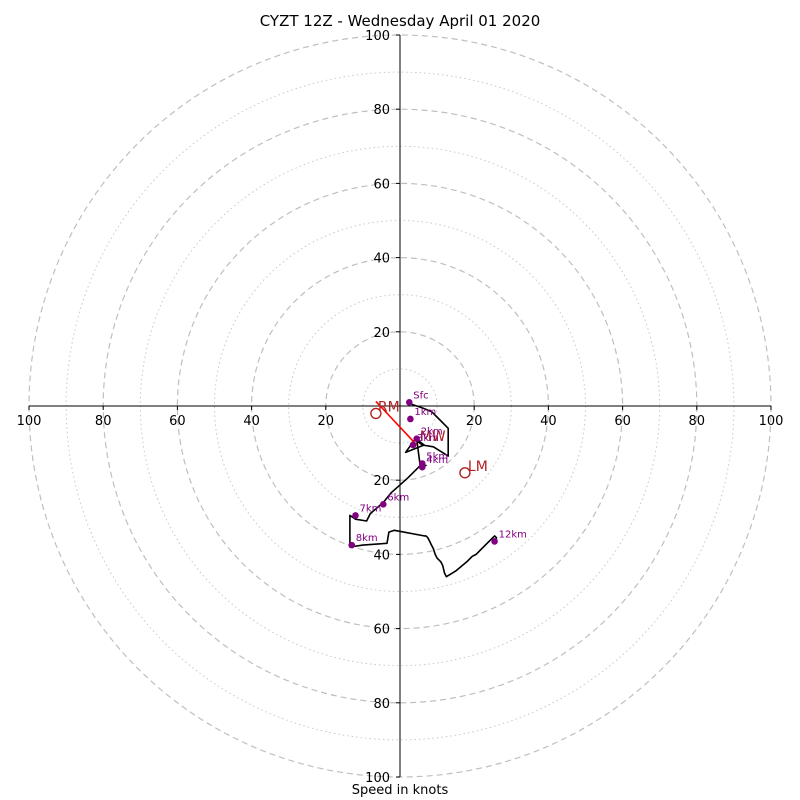  I want to click on height-marker-label: Sfc, so click(420, 395).